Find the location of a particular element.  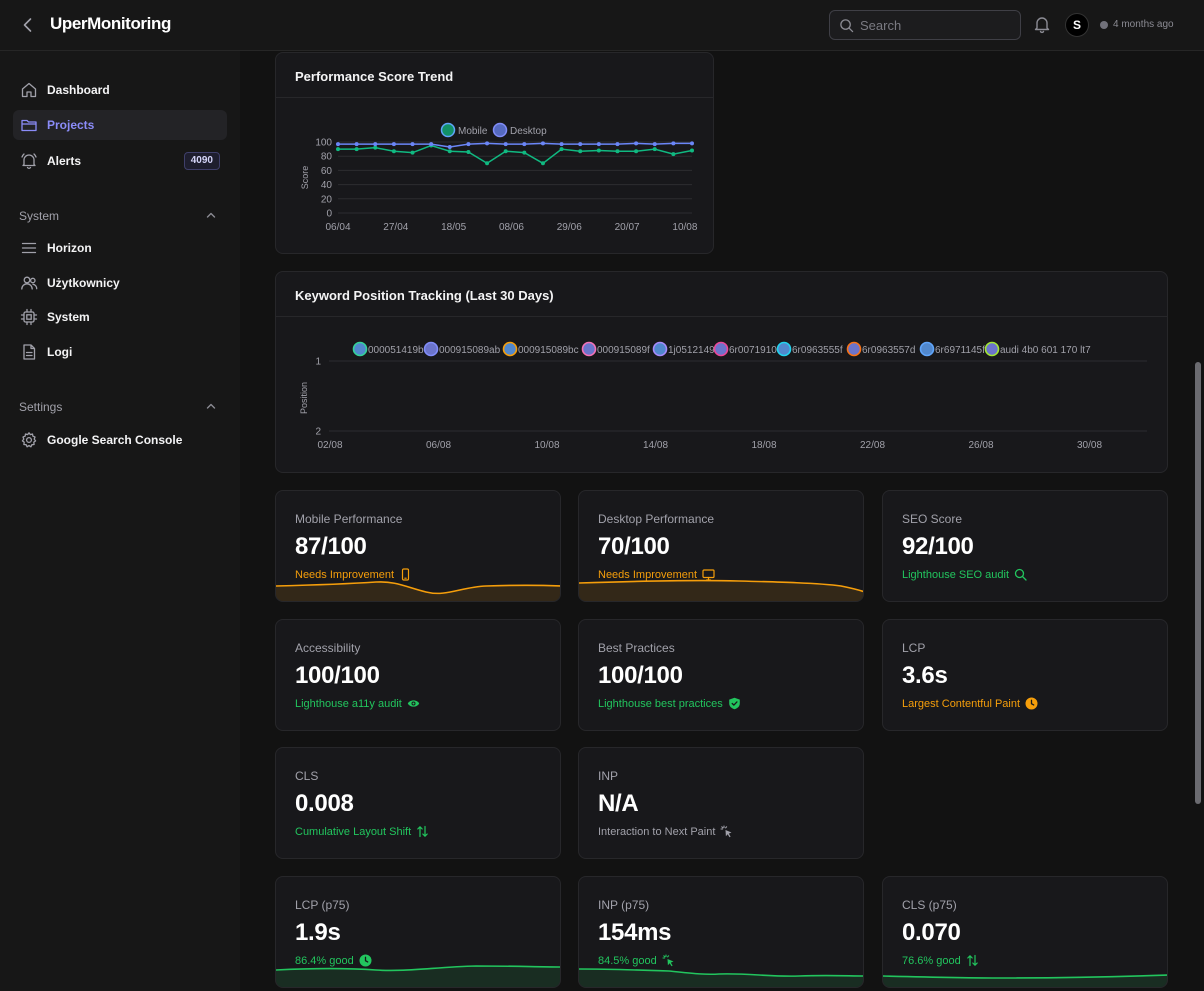

metric-card-seo-score: SEO Score 92/100 Lighthouse SEO audit is located at coordinates (1025, 546).